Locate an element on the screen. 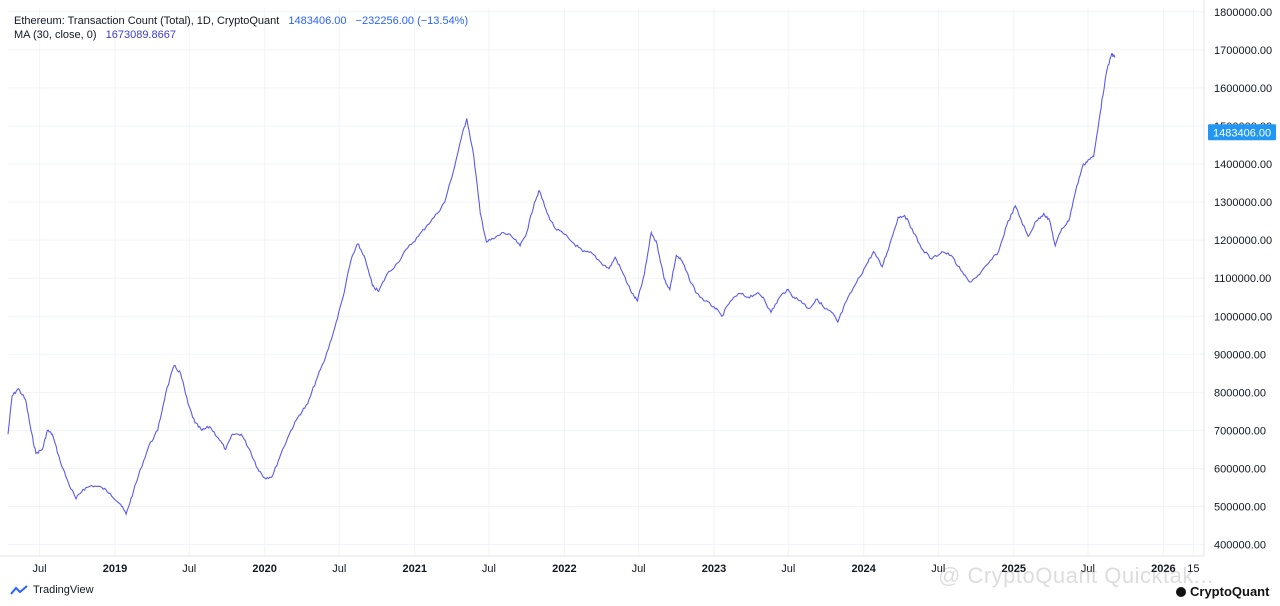  tradingview-logo-icon is located at coordinates (19, 590).